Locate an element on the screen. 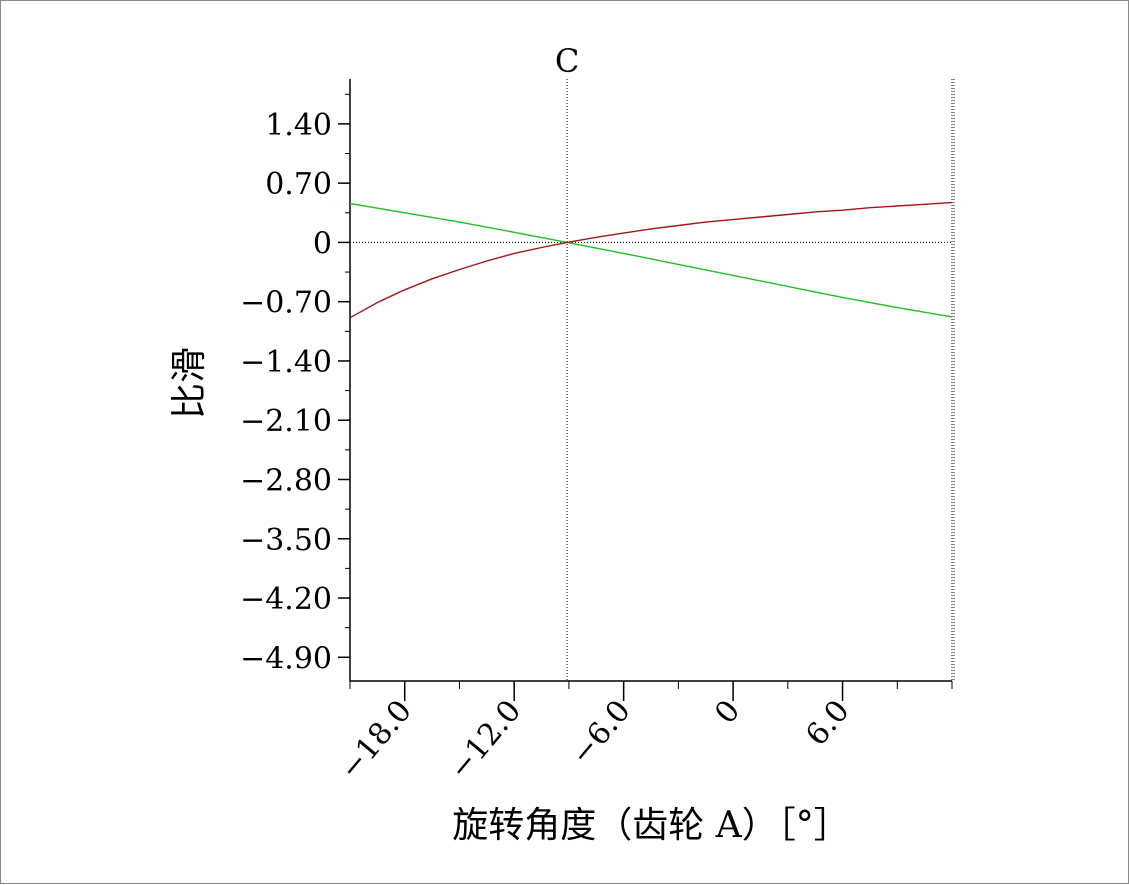 The image size is (1129, 885). x-tick-label: 6.0 is located at coordinates (827, 723).